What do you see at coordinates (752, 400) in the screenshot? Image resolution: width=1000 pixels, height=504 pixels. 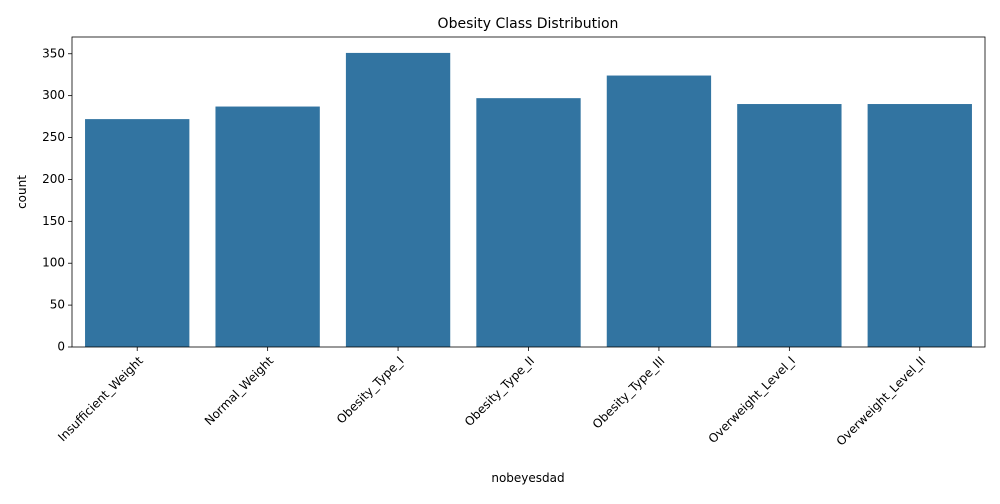 I see `x-tick-label: Overweight_Level_I` at bounding box center [752, 400].